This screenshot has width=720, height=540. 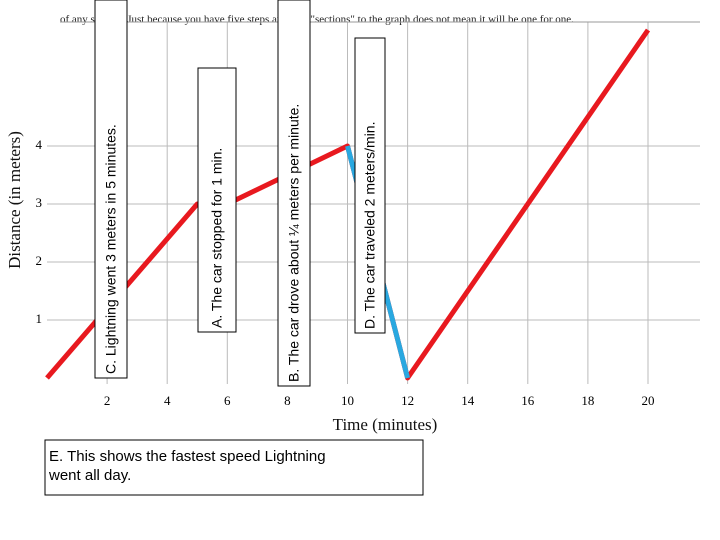 I want to click on y-tick-label: 4, so click(x=39, y=144).